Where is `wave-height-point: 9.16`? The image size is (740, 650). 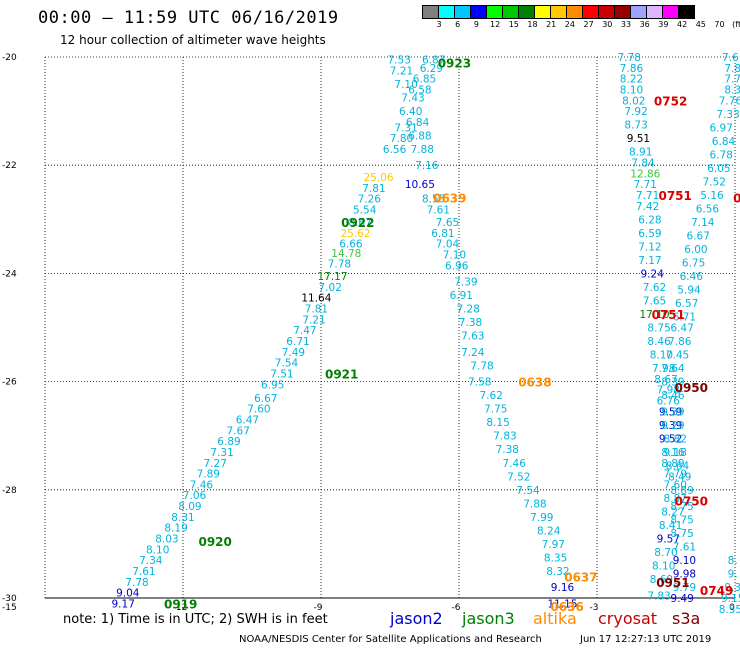 wave-height-point: 9.16 is located at coordinates (563, 588).